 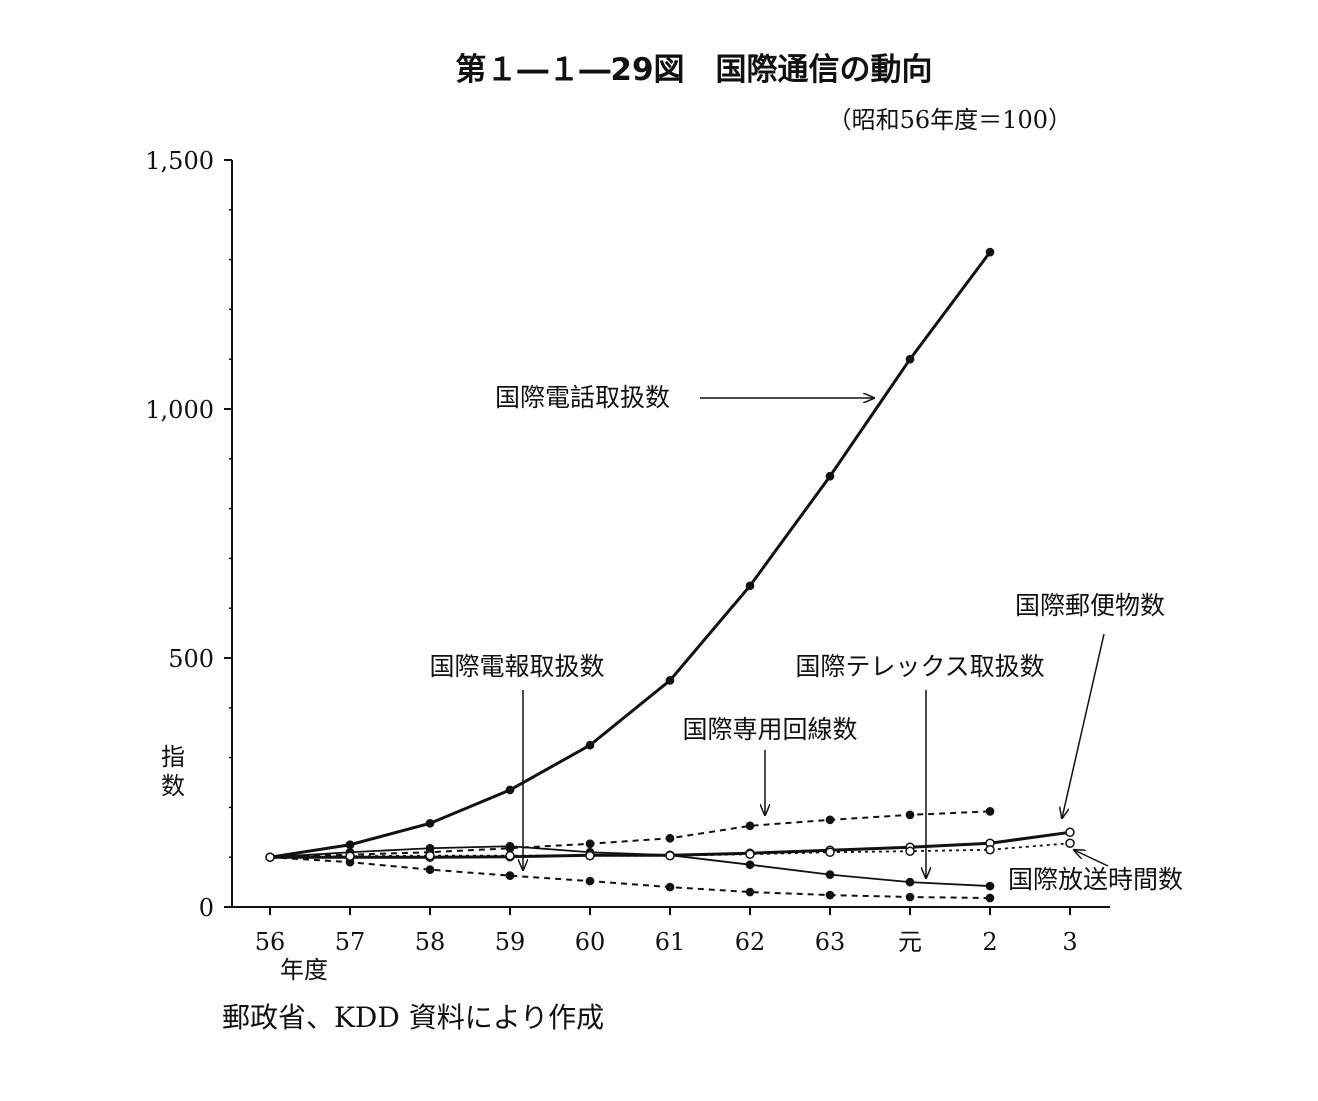 I want to click on x-tick-label: 61, so click(x=670, y=942).